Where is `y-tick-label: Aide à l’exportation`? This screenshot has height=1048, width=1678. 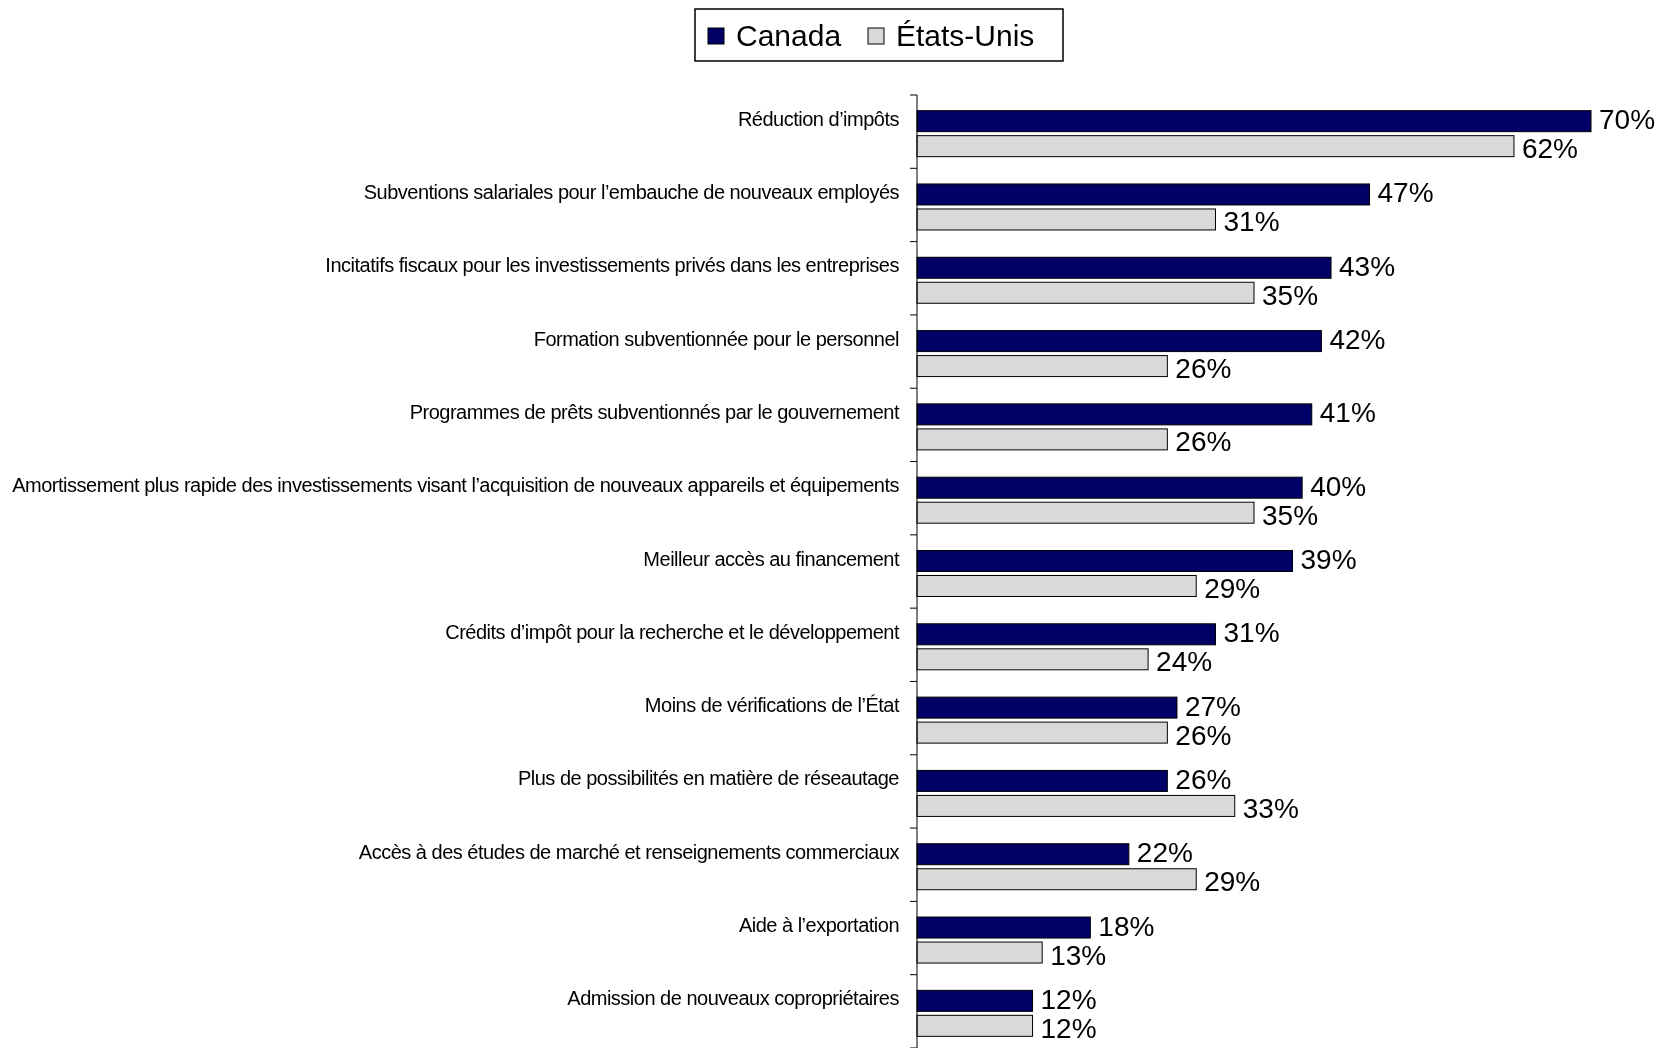
y-tick-label: Aide à l’exportation is located at coordinates (818, 925).